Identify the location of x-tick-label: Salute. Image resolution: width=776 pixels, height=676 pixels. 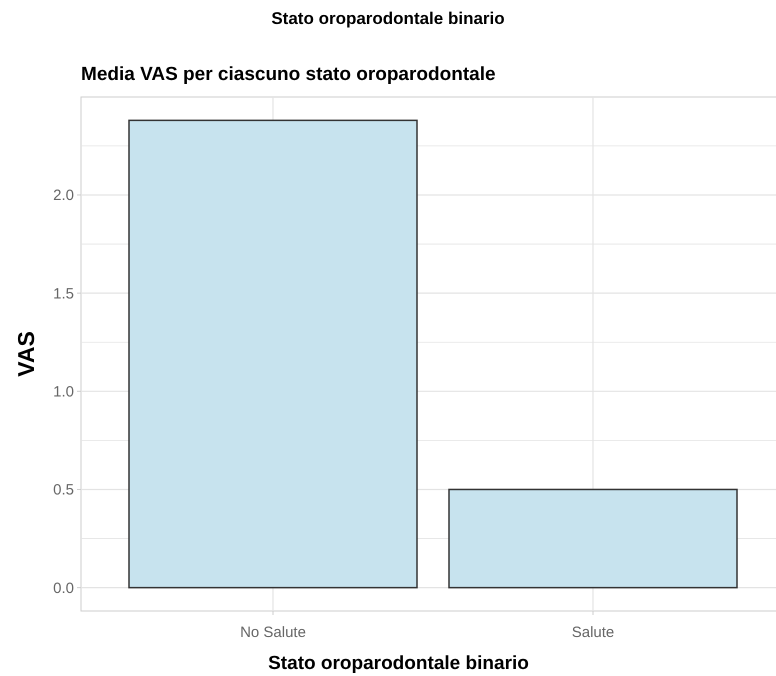
(593, 632).